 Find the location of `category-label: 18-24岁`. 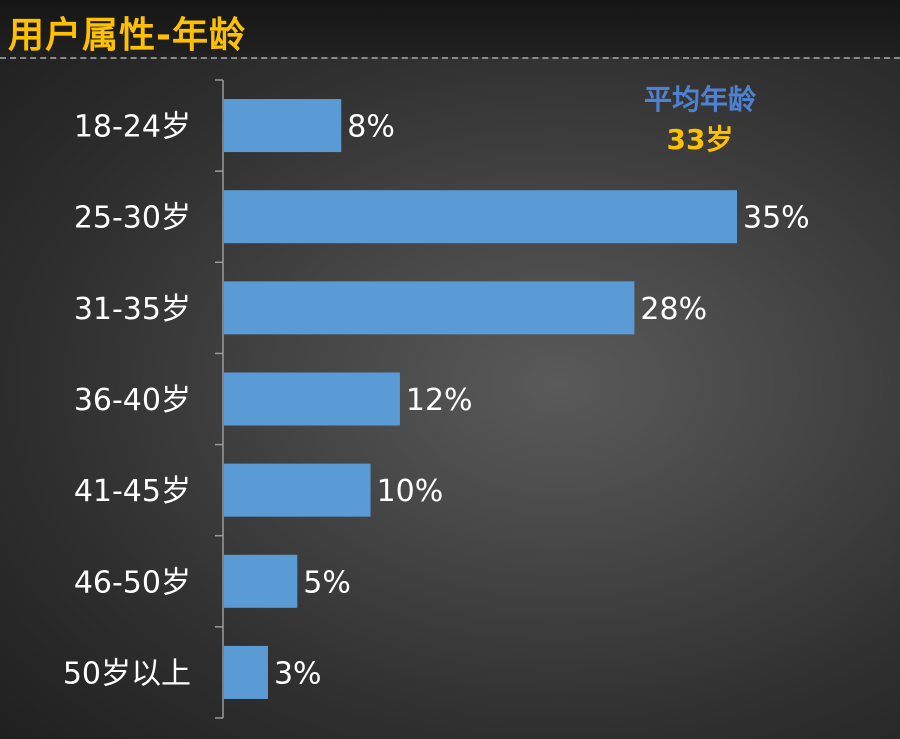

category-label: 18-24岁 is located at coordinates (132, 127).